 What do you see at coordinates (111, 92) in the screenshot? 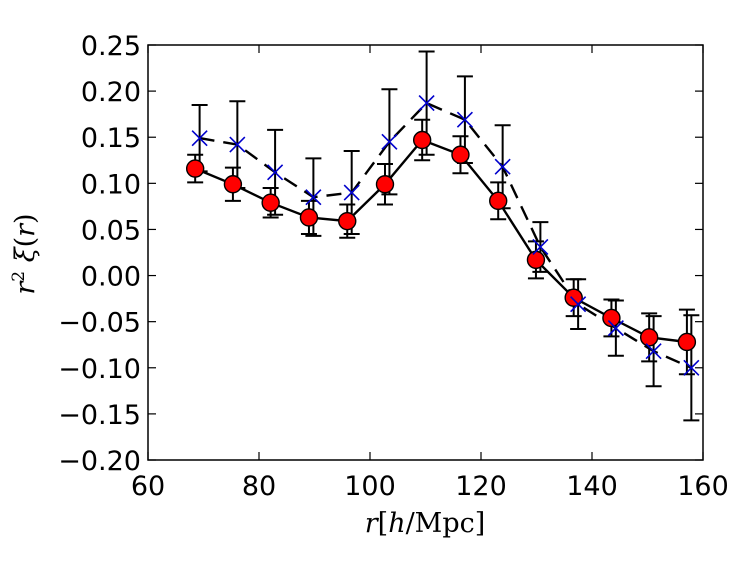
I see `y-tick-label: 0.20` at bounding box center [111, 92].